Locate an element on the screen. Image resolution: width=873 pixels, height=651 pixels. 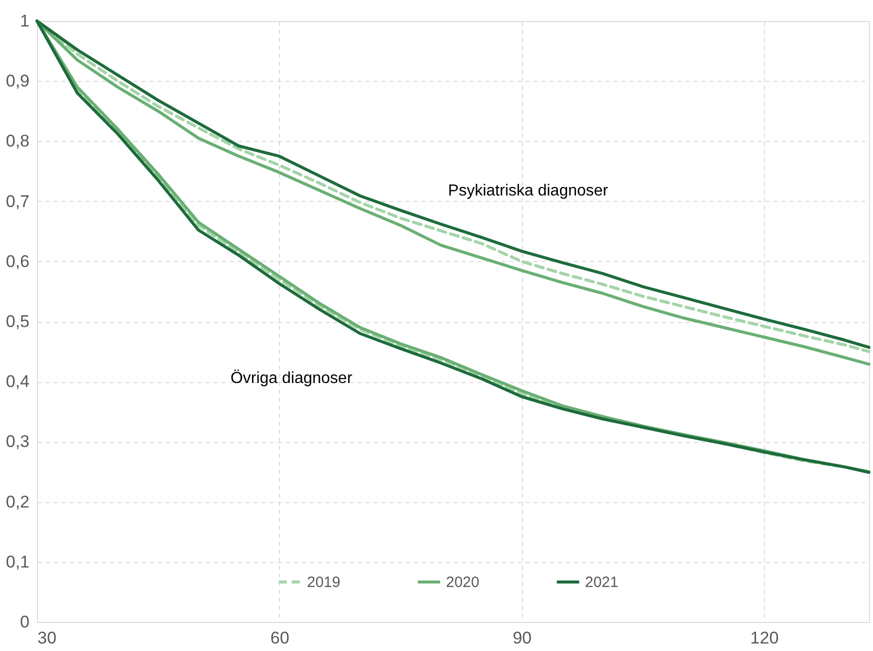
y-tick-label: 0,9 is located at coordinates (18, 81).